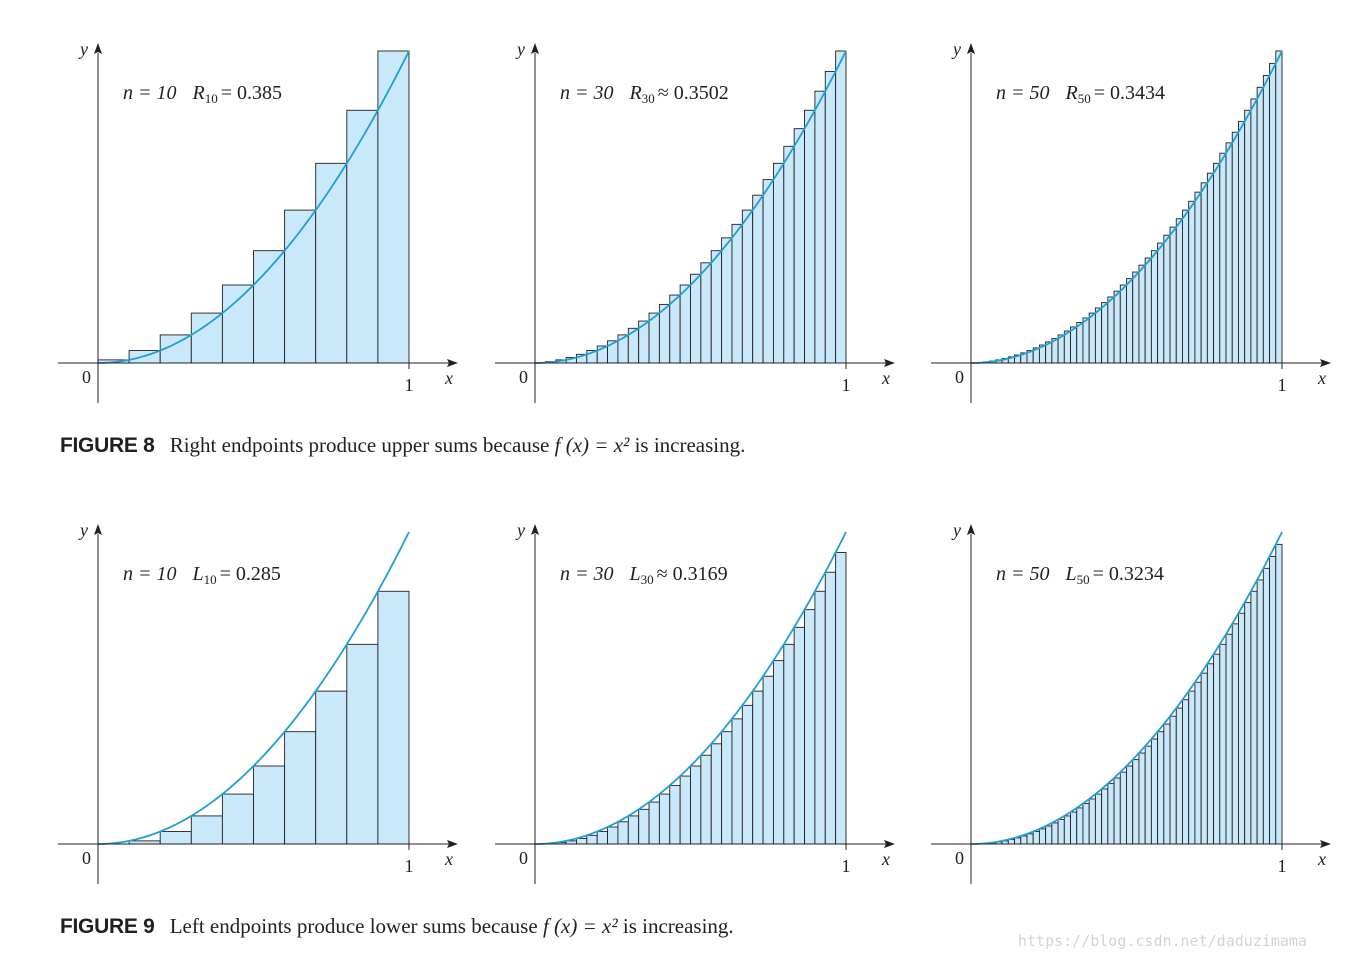 This screenshot has width=1349, height=964. I want to click on figure-8-caption-formula: f (x) = x², so click(592, 445).